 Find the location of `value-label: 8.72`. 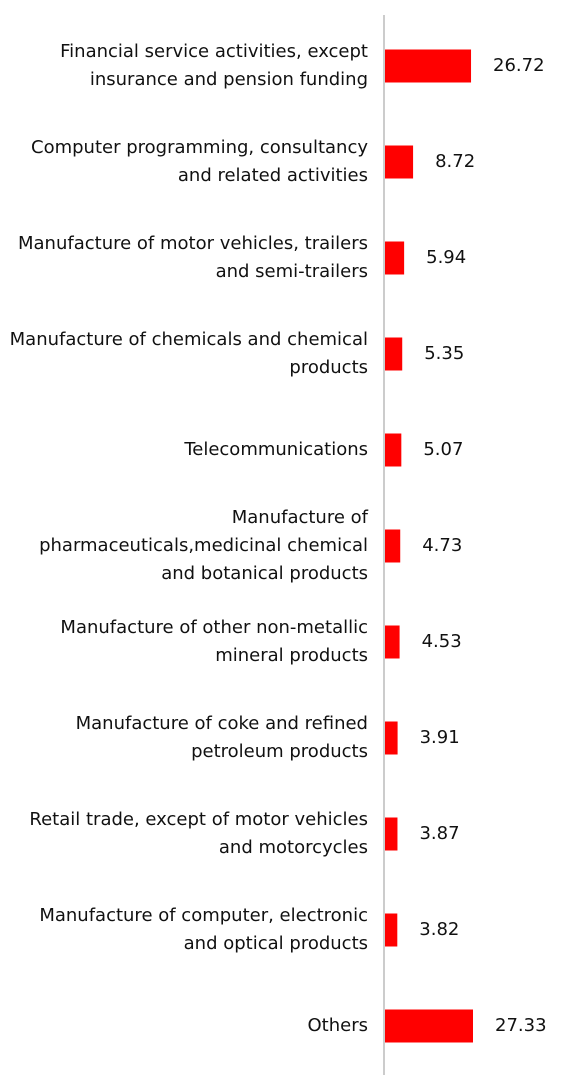

value-label: 8.72 is located at coordinates (455, 161).